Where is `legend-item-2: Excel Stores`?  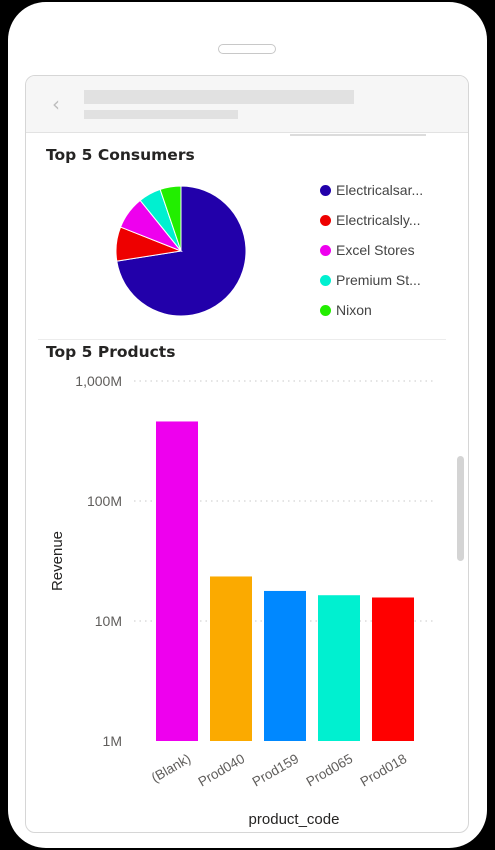
legend-item-2: Excel Stores is located at coordinates (374, 250).